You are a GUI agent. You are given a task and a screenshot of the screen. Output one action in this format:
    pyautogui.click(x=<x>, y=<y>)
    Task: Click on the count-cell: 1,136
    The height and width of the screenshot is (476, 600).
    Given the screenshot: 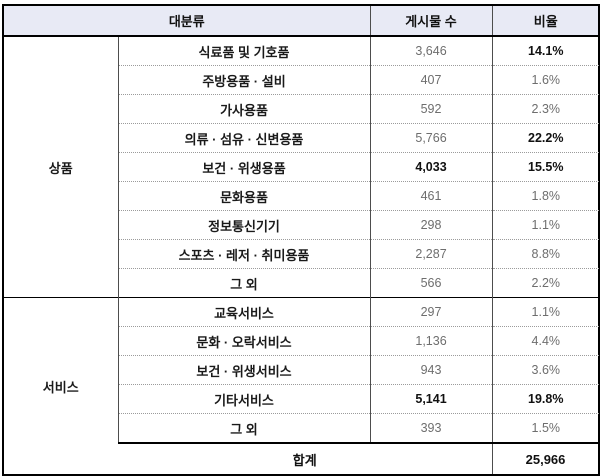 What is the action you would take?
    pyautogui.click(x=431, y=341)
    